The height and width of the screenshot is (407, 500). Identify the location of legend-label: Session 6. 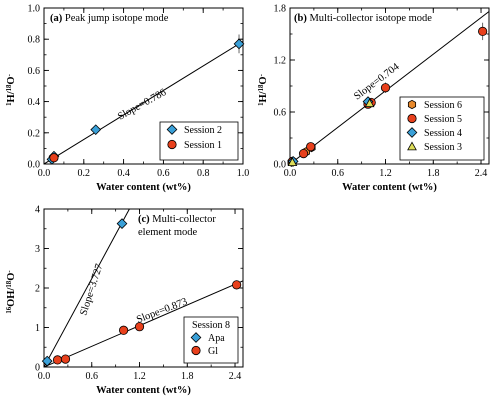
(443, 105).